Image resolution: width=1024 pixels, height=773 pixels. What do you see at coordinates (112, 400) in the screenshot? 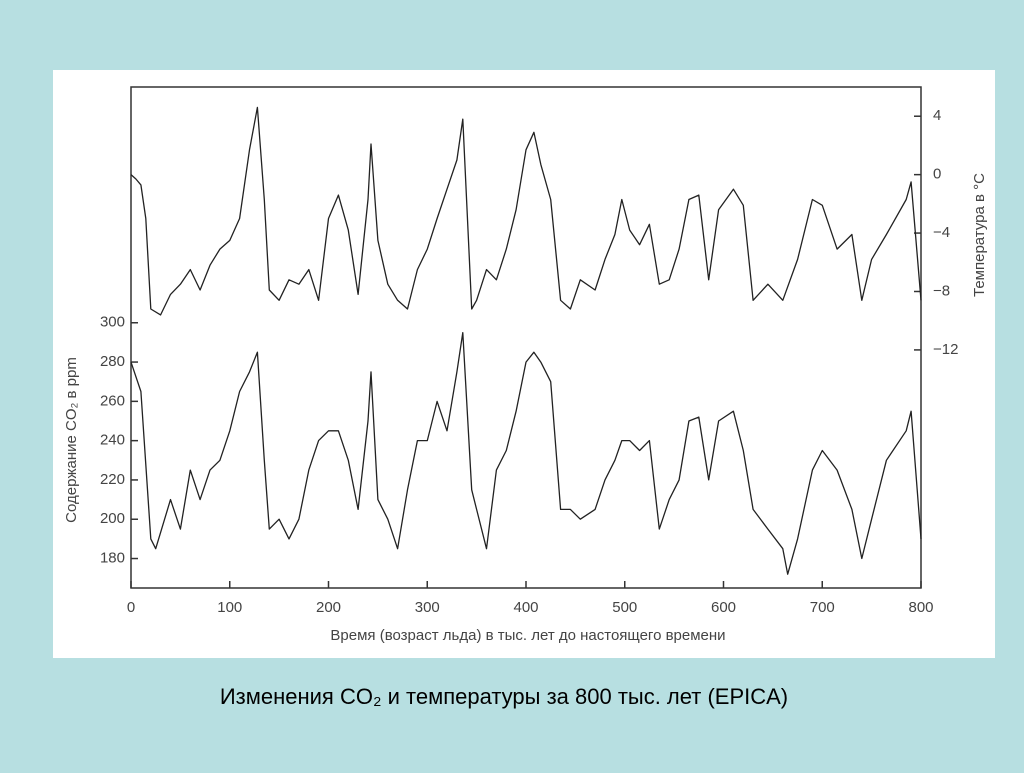
I see `y-tick-label: 260` at bounding box center [112, 400].